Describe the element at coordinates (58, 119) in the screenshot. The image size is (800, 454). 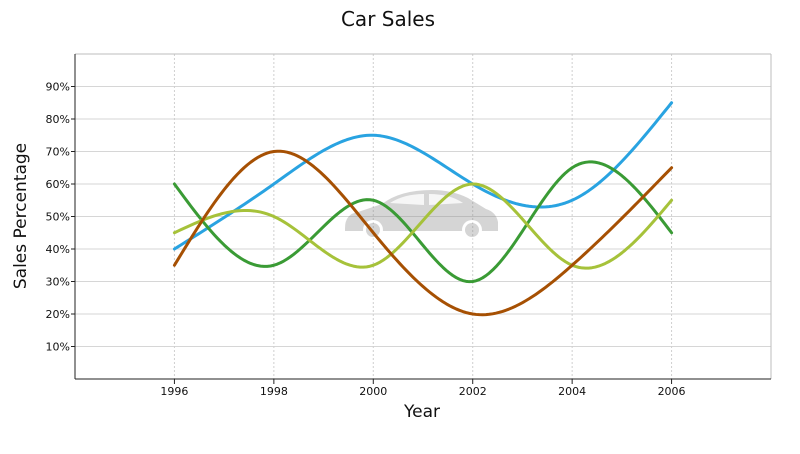
I see `y-tick-label-7: 80%` at that location.